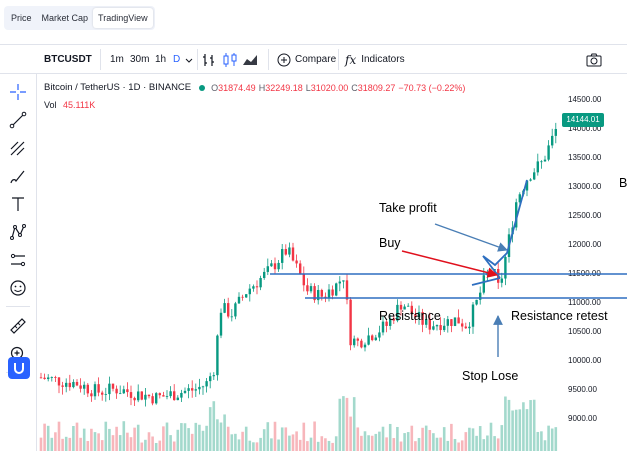 This screenshot has width=627, height=451. What do you see at coordinates (18, 260) in the screenshot?
I see `forecast-tool` at bounding box center [18, 260].